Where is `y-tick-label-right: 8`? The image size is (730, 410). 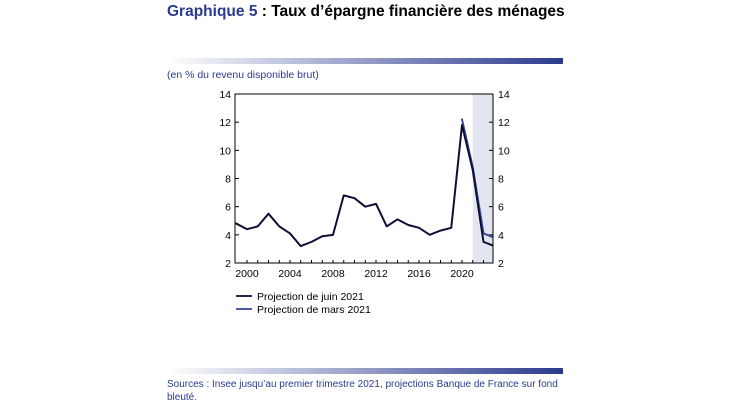 y-tick-label-right: 8 is located at coordinates (501, 180).